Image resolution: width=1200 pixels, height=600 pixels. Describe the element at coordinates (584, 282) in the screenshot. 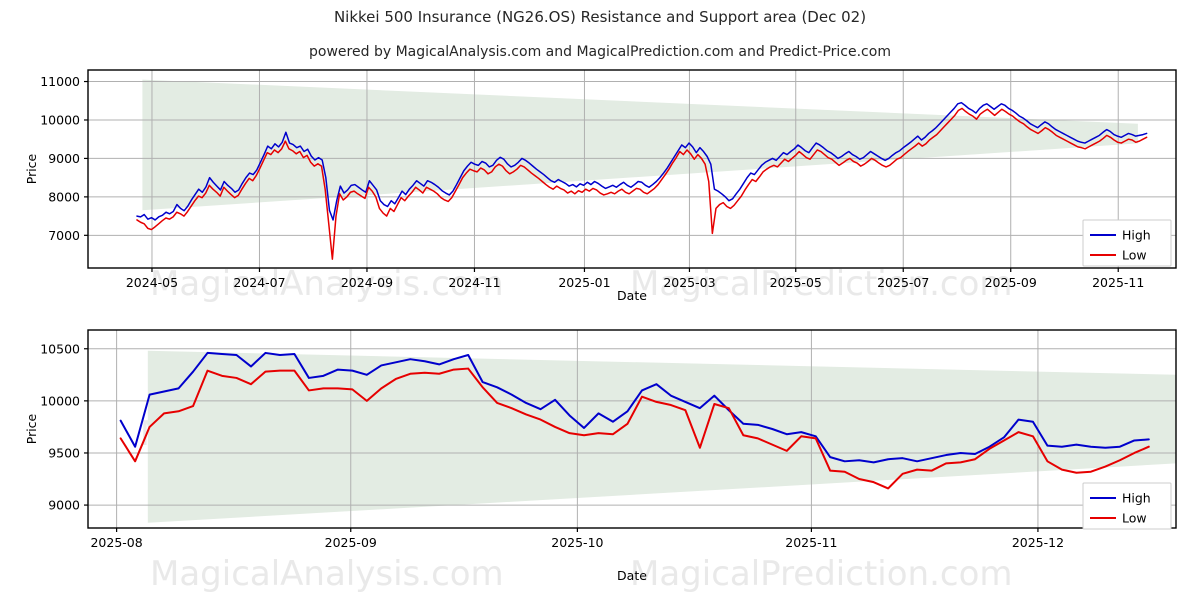

I see `x-tick-label: 2025-01` at that location.